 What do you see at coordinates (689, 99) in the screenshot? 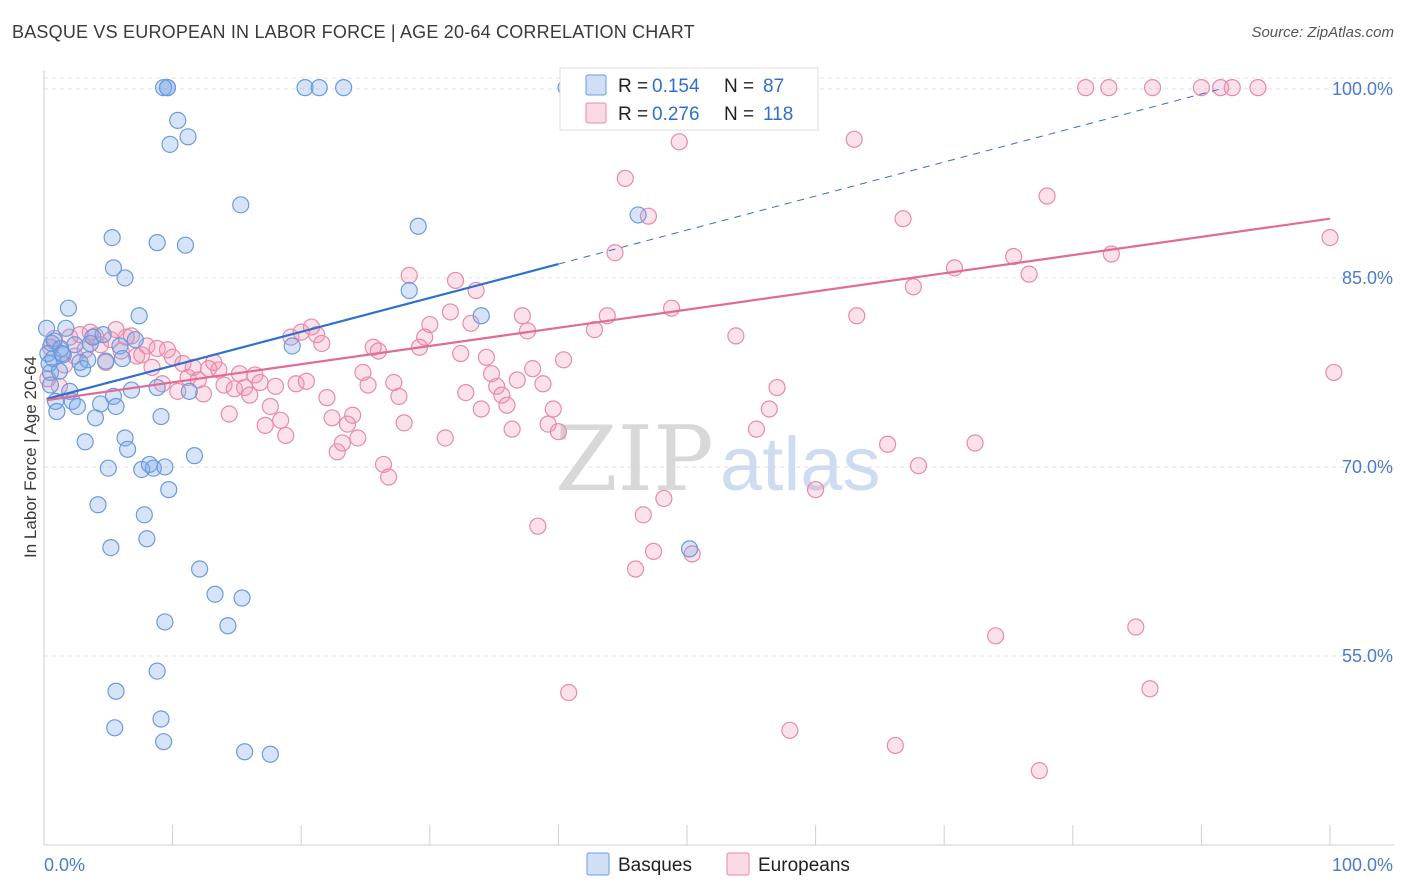
I see `stats-legend: R = 0.154 N = 87 R = 0.276 N = 118` at bounding box center [689, 99].